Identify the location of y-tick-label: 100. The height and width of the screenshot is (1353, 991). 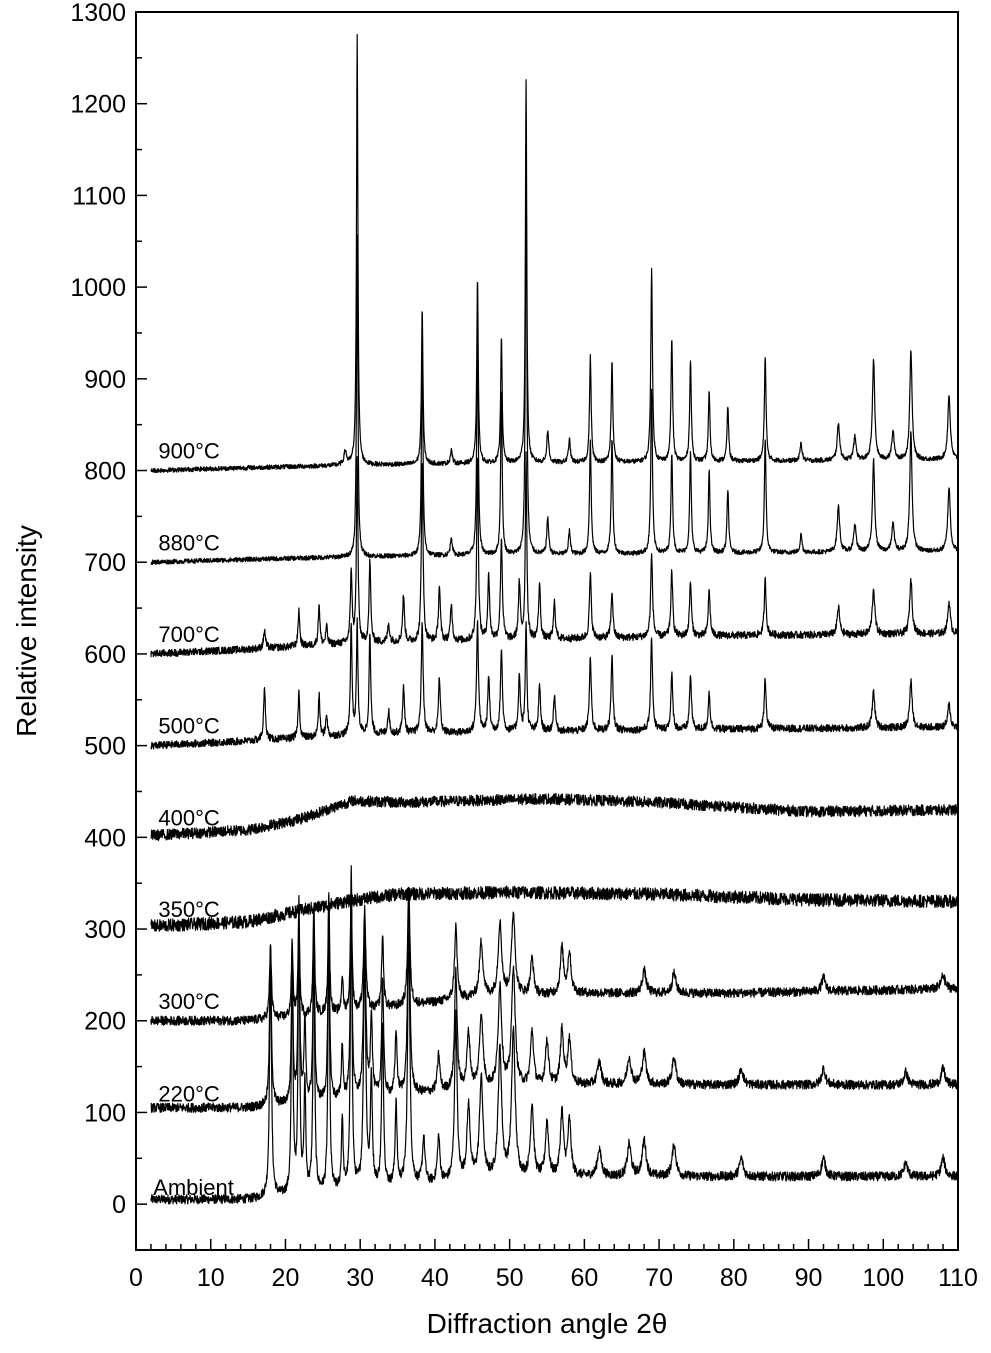
(105, 1113).